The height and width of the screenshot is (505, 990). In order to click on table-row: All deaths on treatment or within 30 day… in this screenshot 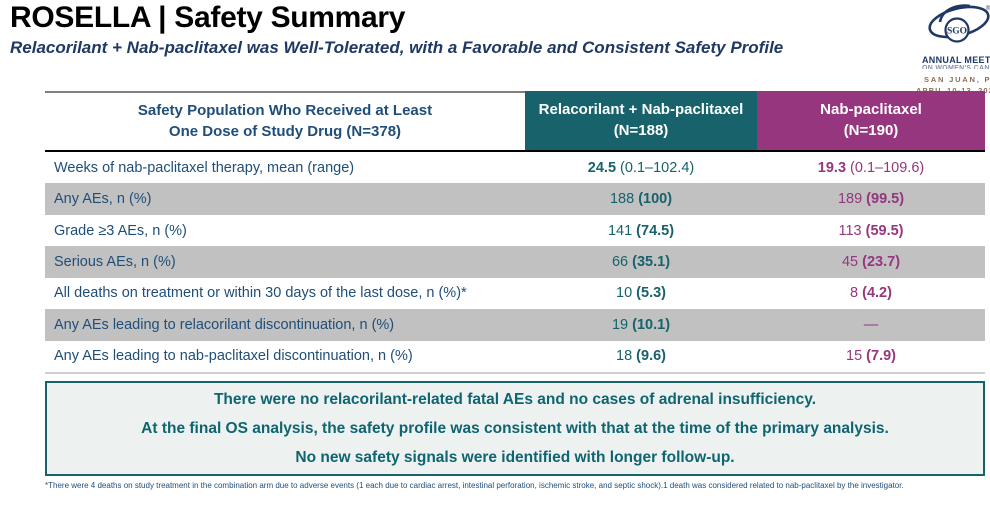, I will do `click(515, 293)`.